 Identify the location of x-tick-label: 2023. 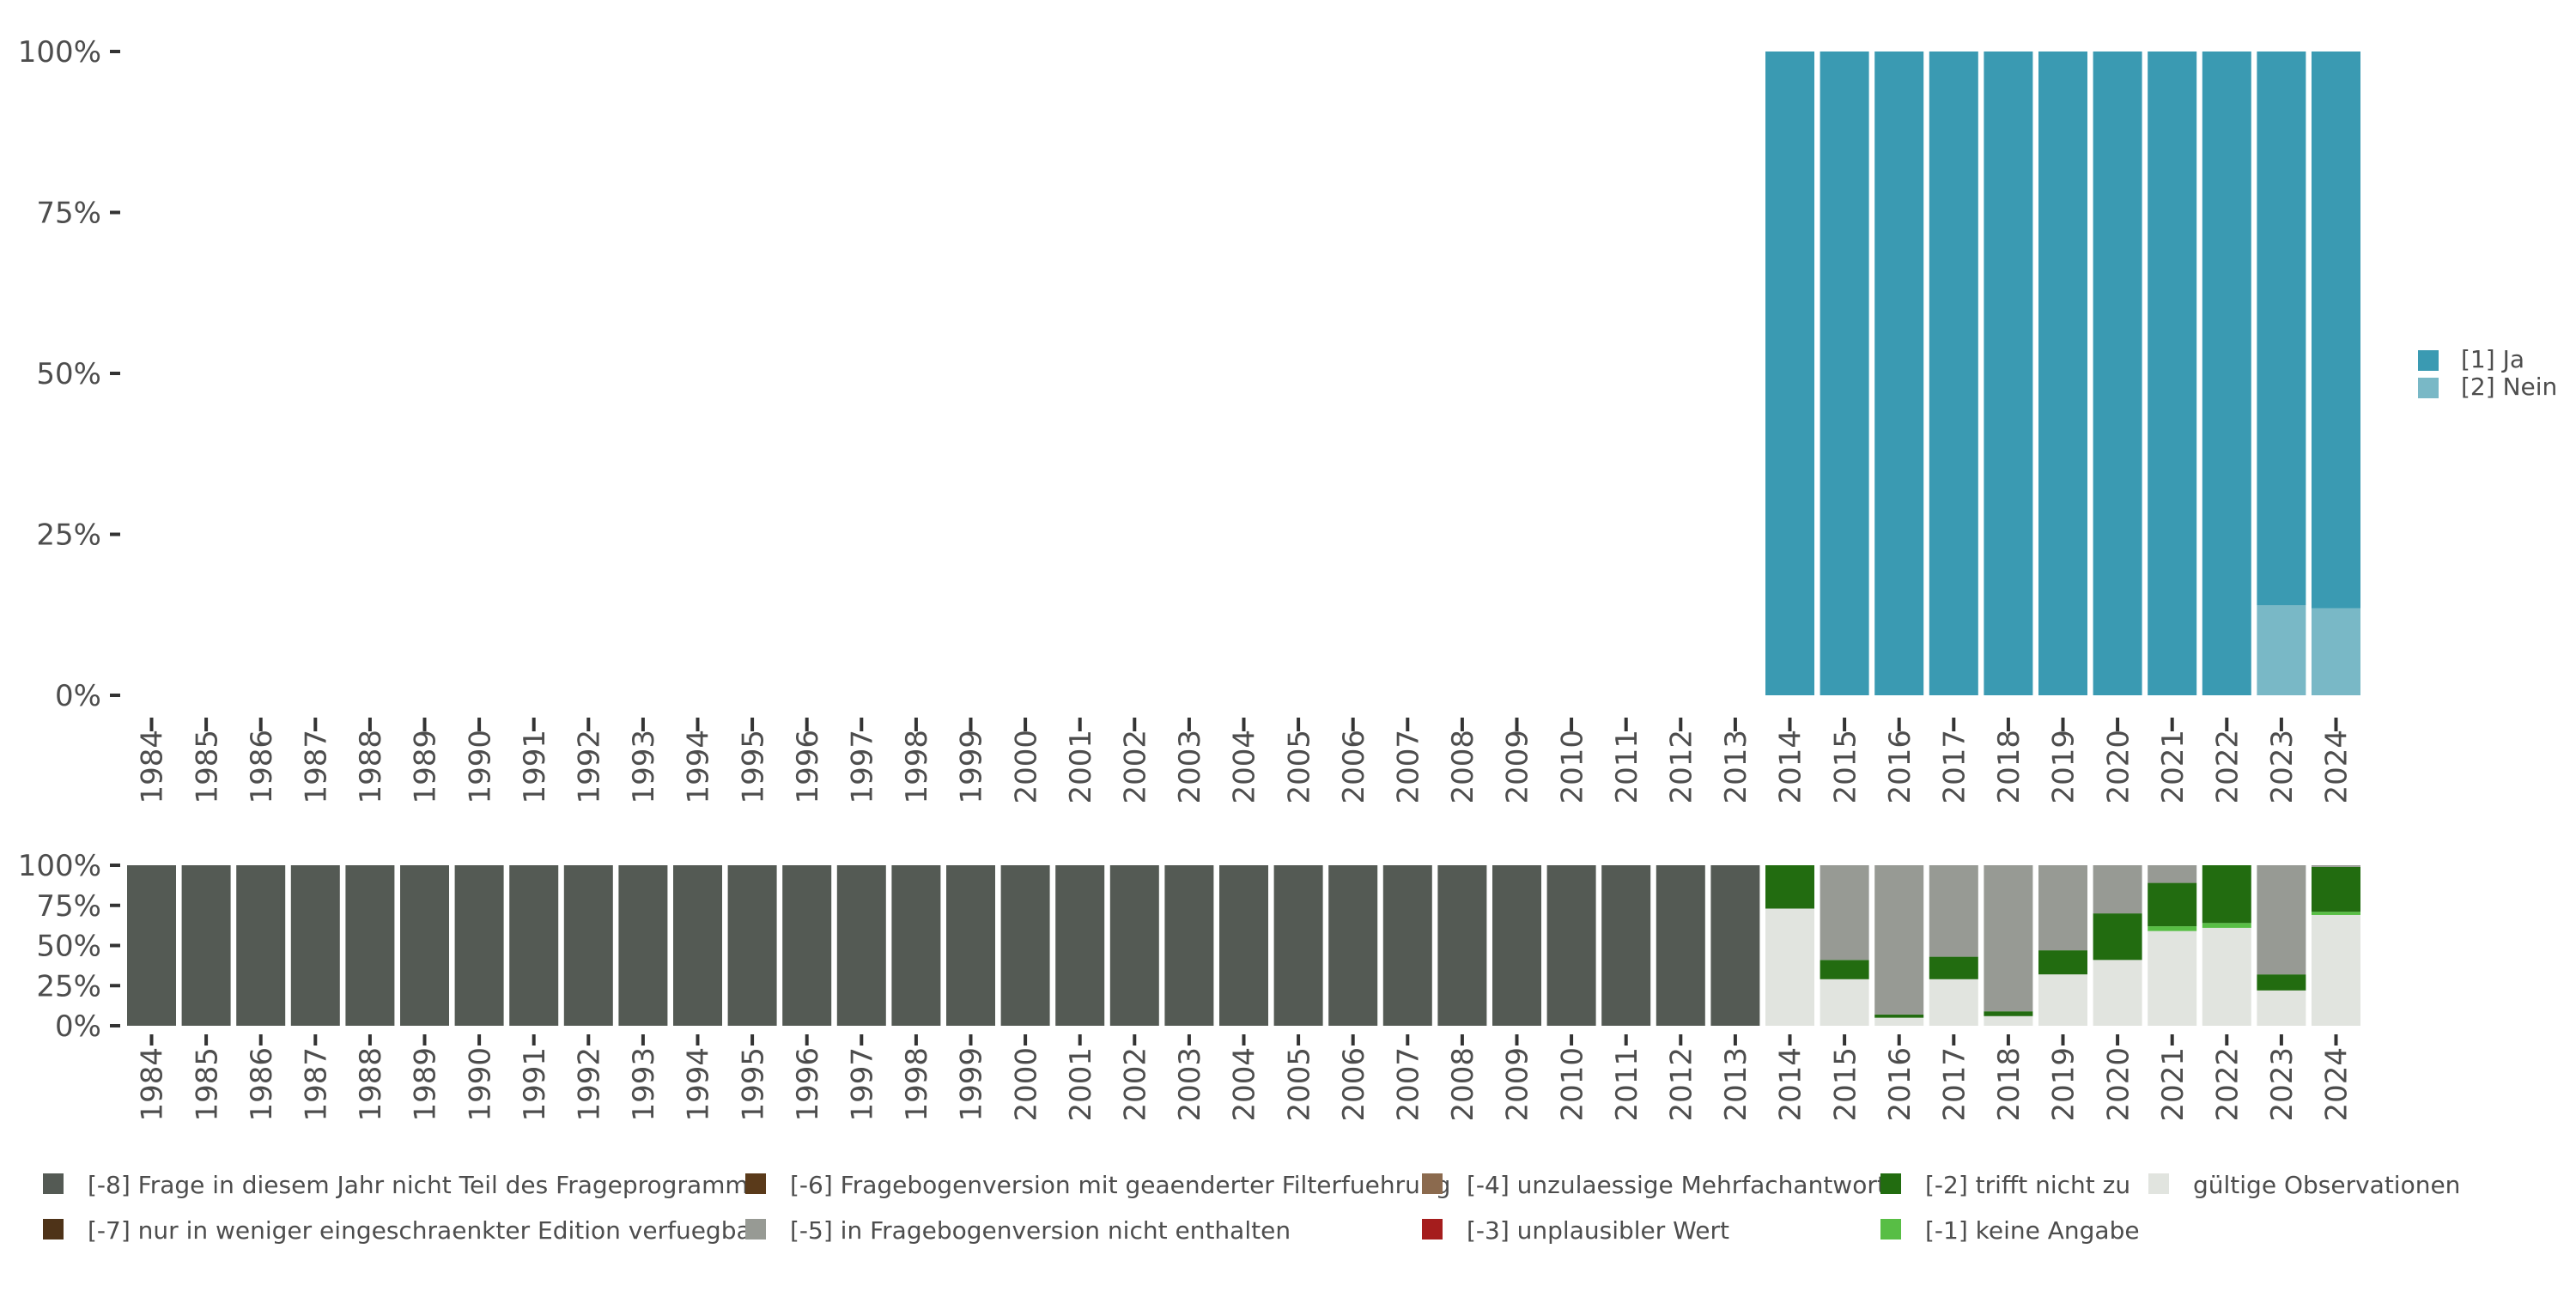
(2282, 1084).